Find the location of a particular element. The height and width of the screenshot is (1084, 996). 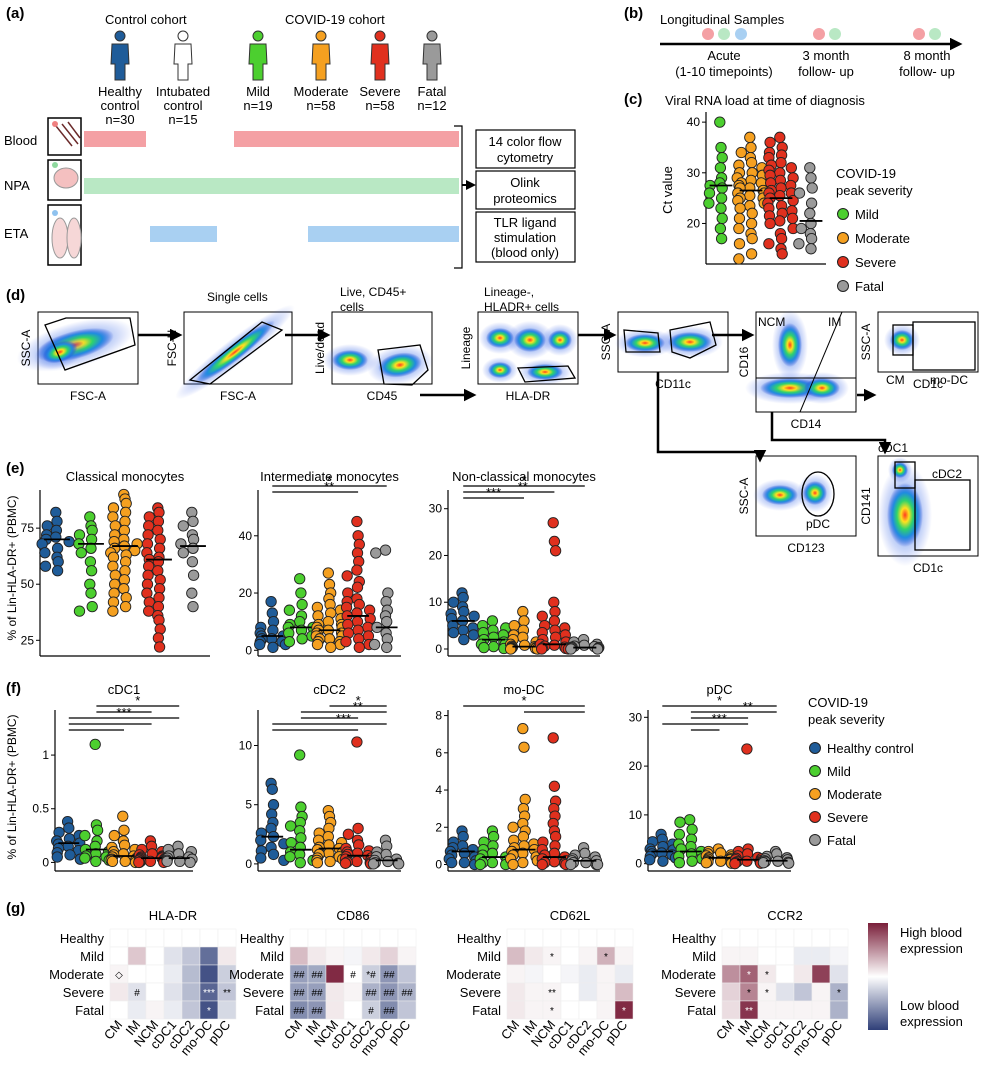

eta-bar-covid is located at coordinates (383, 234).